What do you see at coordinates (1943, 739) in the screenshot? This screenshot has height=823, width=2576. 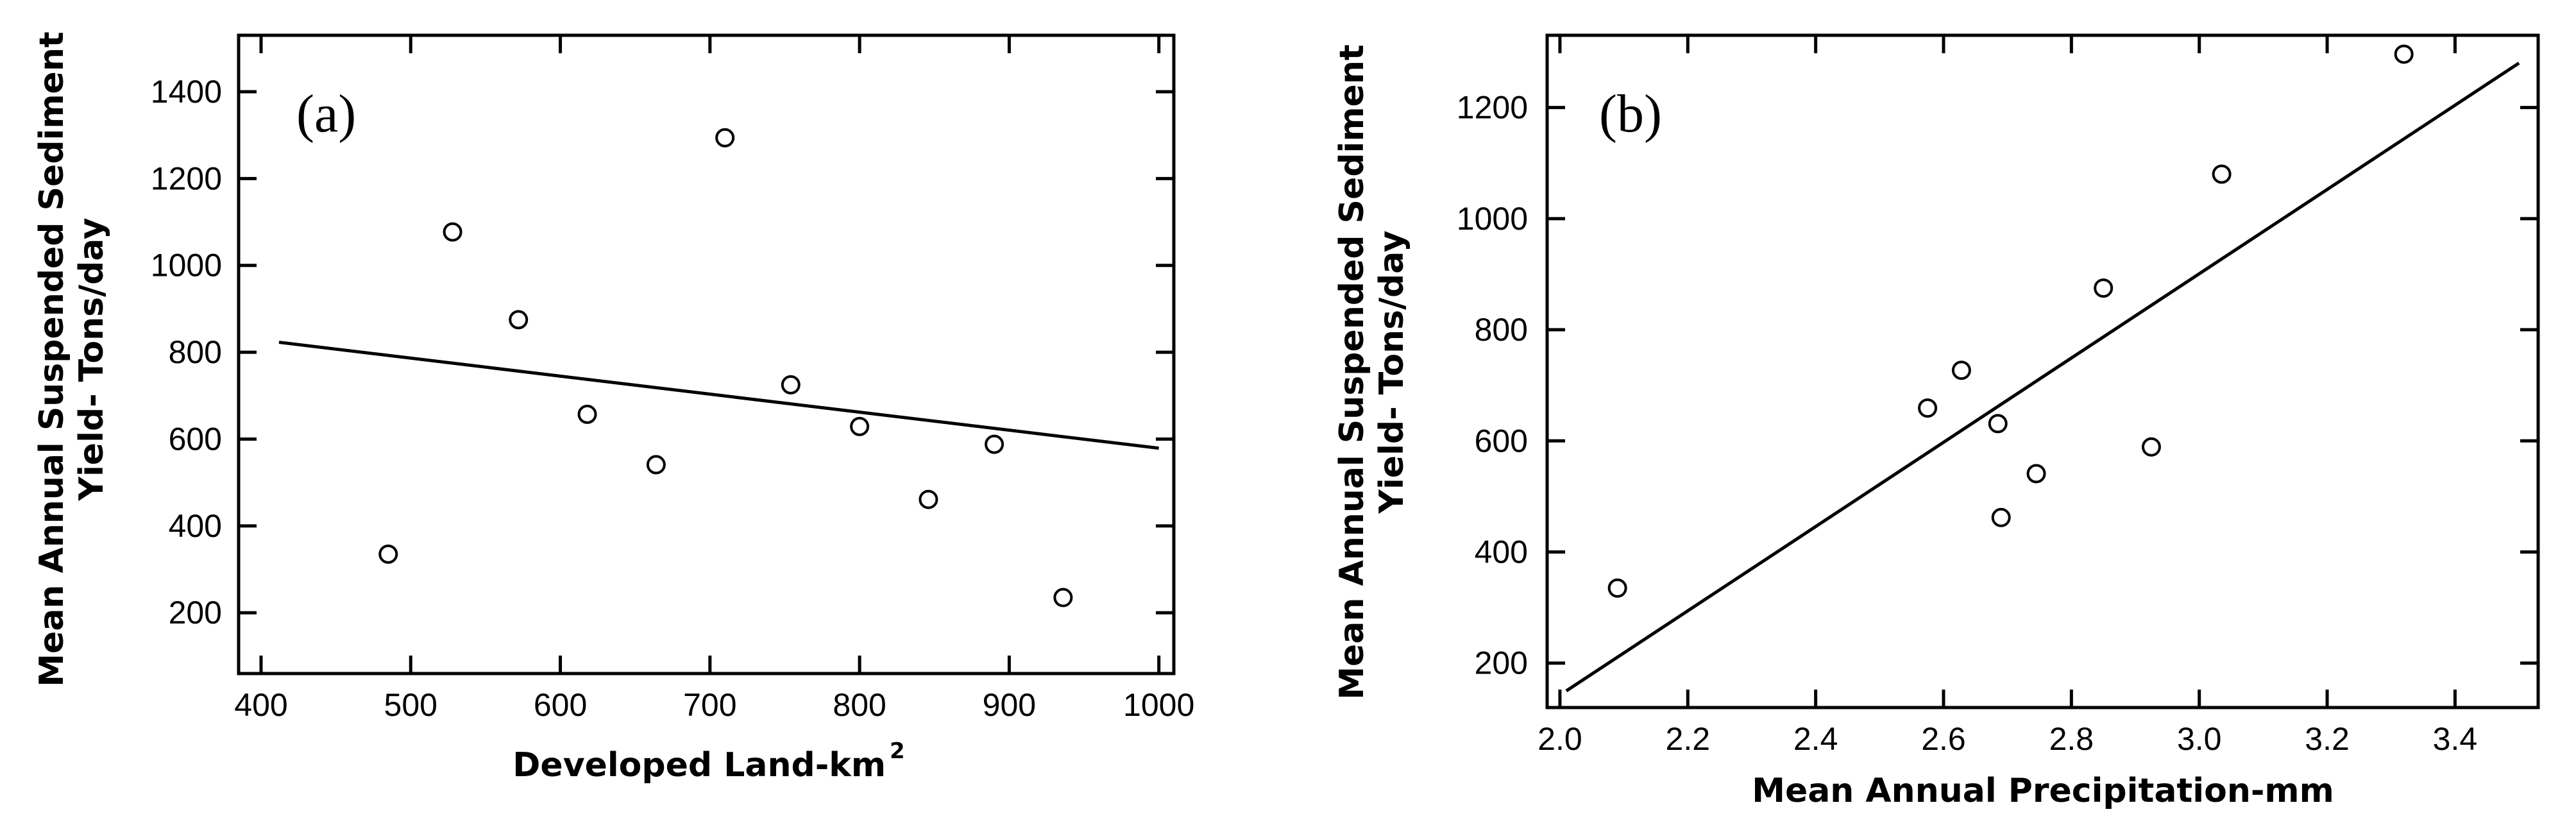 I see `x-tick-label: 2.6` at bounding box center [1943, 739].